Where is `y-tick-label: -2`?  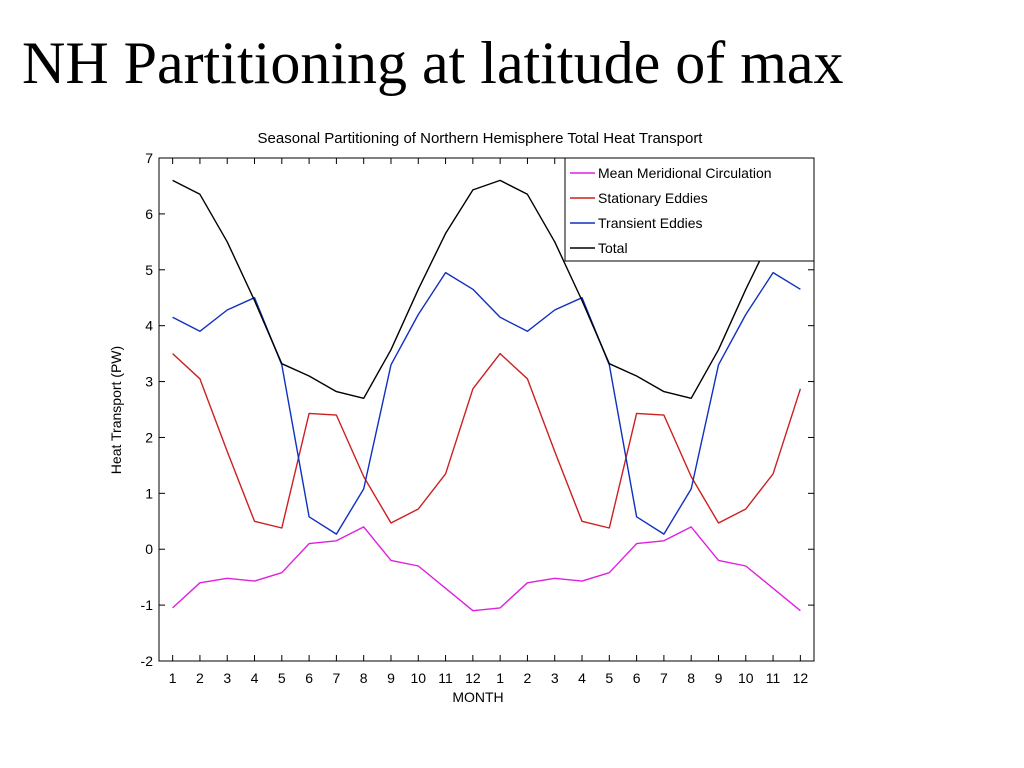
y-tick-label: -2 is located at coordinates (147, 661).